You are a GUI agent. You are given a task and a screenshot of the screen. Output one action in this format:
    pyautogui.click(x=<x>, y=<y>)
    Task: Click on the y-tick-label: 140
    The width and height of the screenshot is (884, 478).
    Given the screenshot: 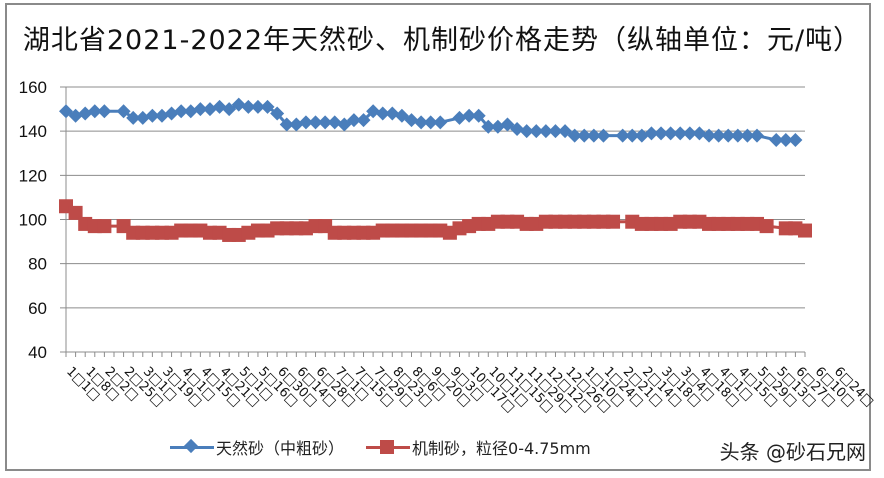 What is the action you would take?
    pyautogui.click(x=33, y=131)
    